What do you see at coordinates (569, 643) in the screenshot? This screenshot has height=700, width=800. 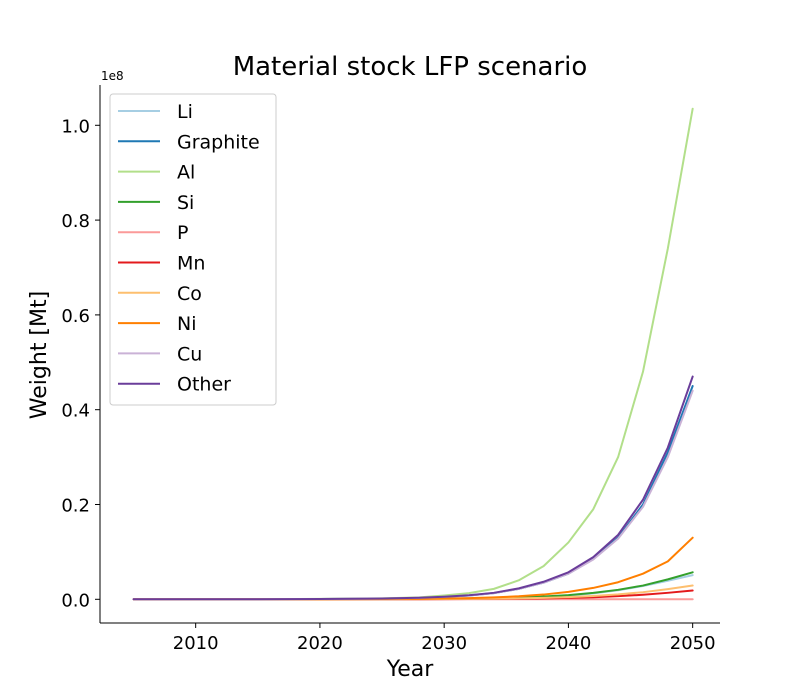 I see `x-tick-label: 2040` at bounding box center [569, 643].